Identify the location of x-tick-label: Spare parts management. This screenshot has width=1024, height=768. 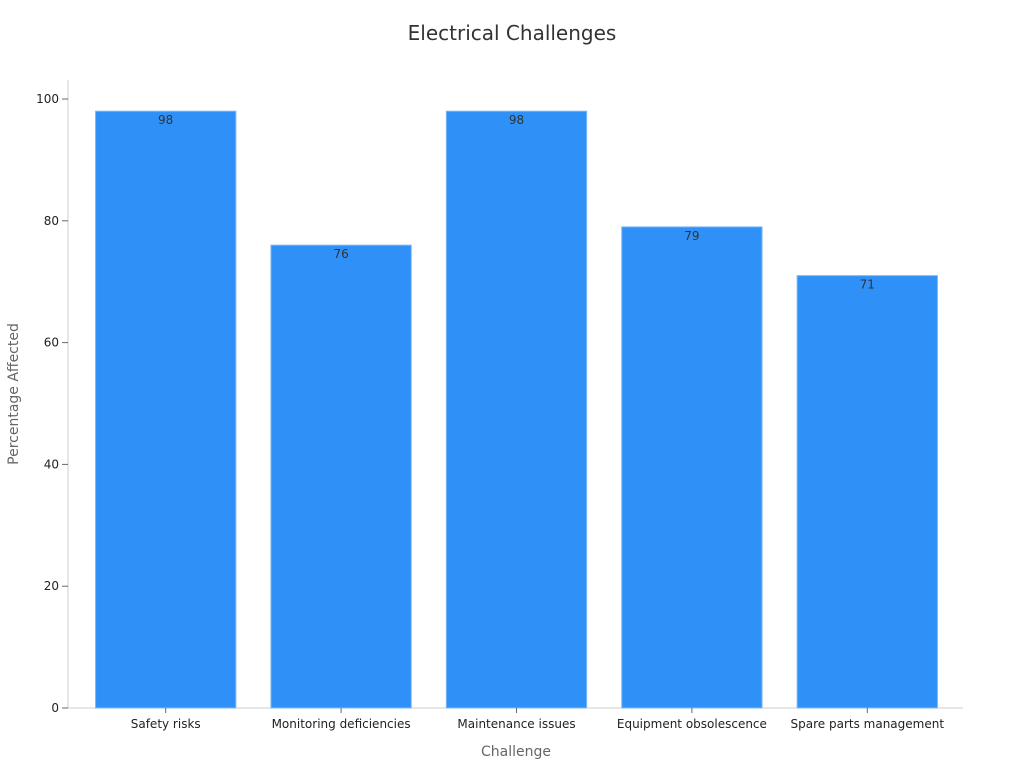
(868, 724).